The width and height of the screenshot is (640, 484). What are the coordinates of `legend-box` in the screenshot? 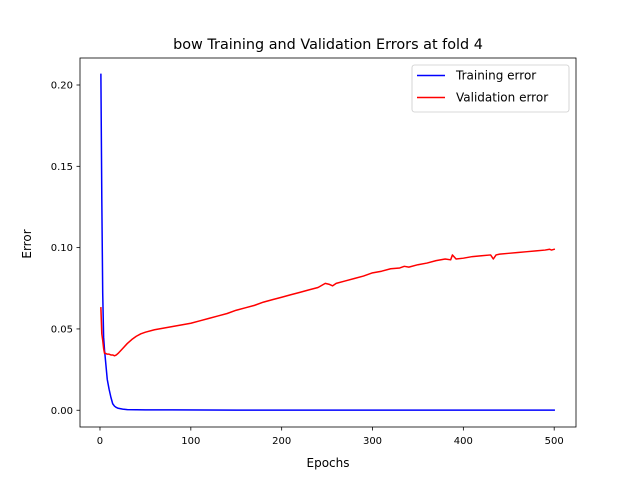 It's located at (490, 88).